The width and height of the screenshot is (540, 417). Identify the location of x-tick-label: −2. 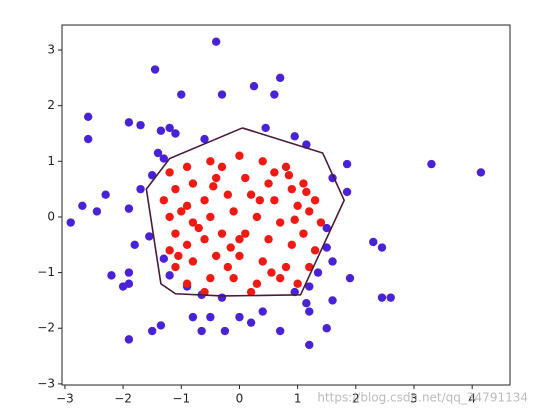
(123, 399).